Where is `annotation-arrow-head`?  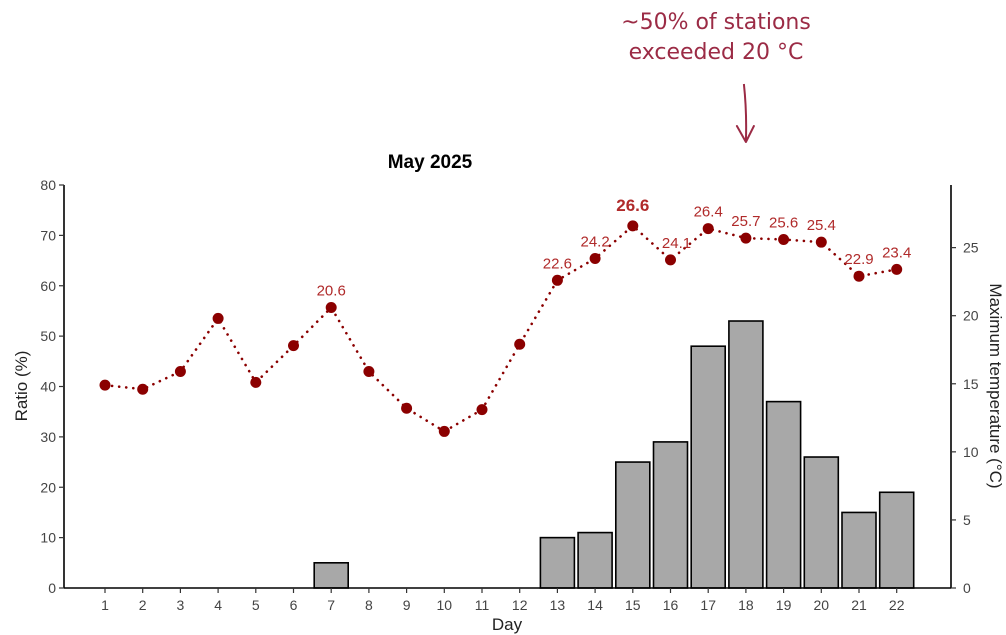 annotation-arrow-head is located at coordinates (745, 134).